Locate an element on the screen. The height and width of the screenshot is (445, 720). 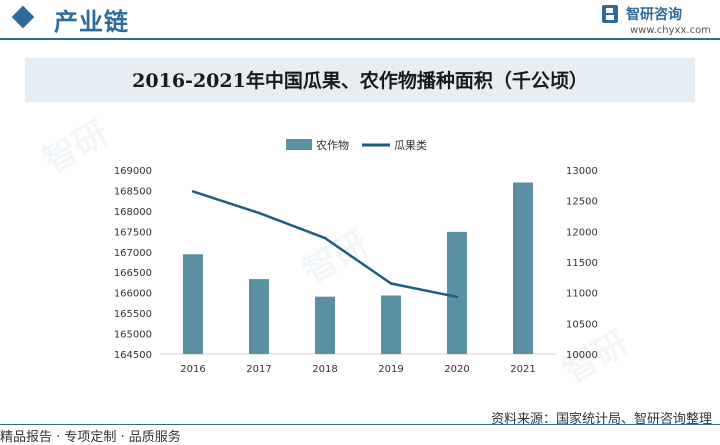
left-axis-tick-label: 165000 is located at coordinates (133, 335).